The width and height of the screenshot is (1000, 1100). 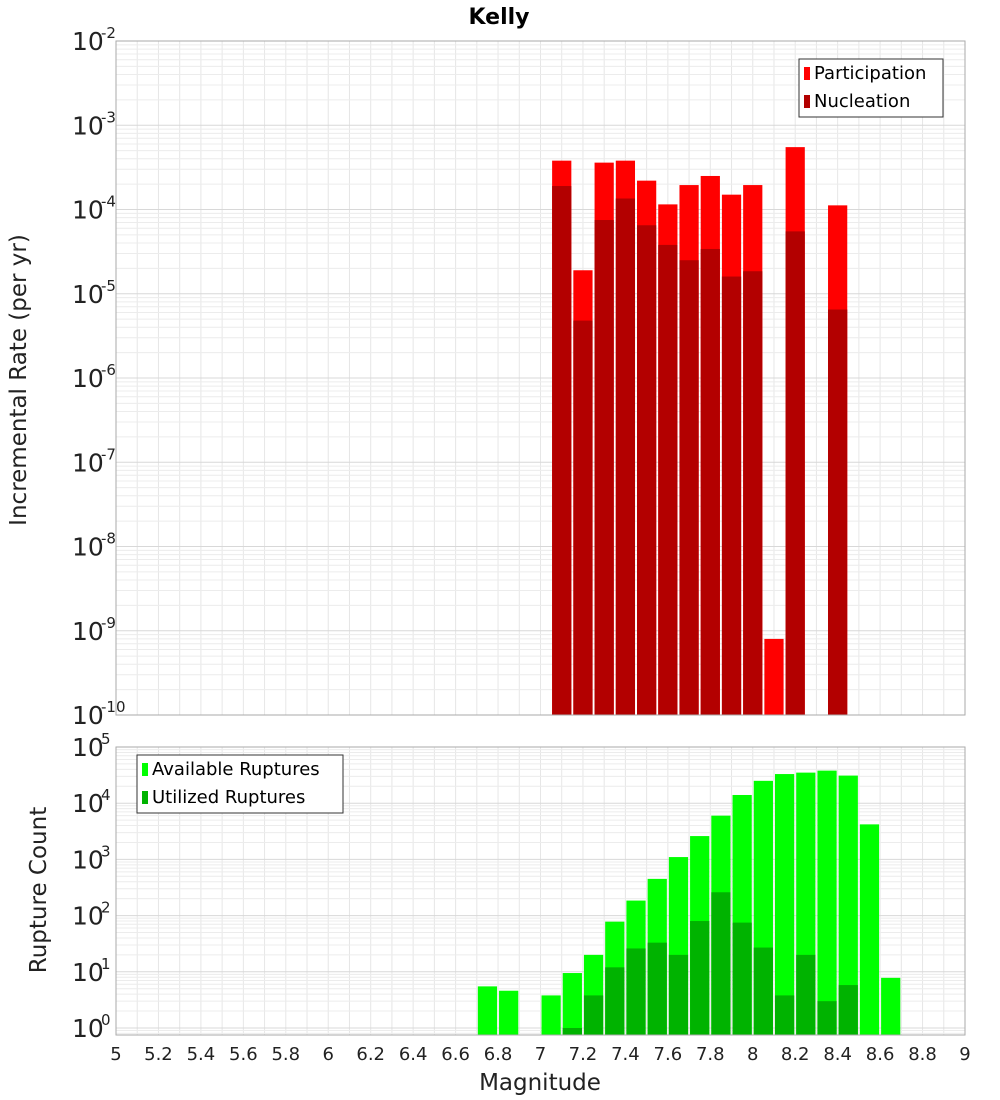 I want to click on legend: Available Ruptures Utilized Ruptures, so click(x=240, y=784).